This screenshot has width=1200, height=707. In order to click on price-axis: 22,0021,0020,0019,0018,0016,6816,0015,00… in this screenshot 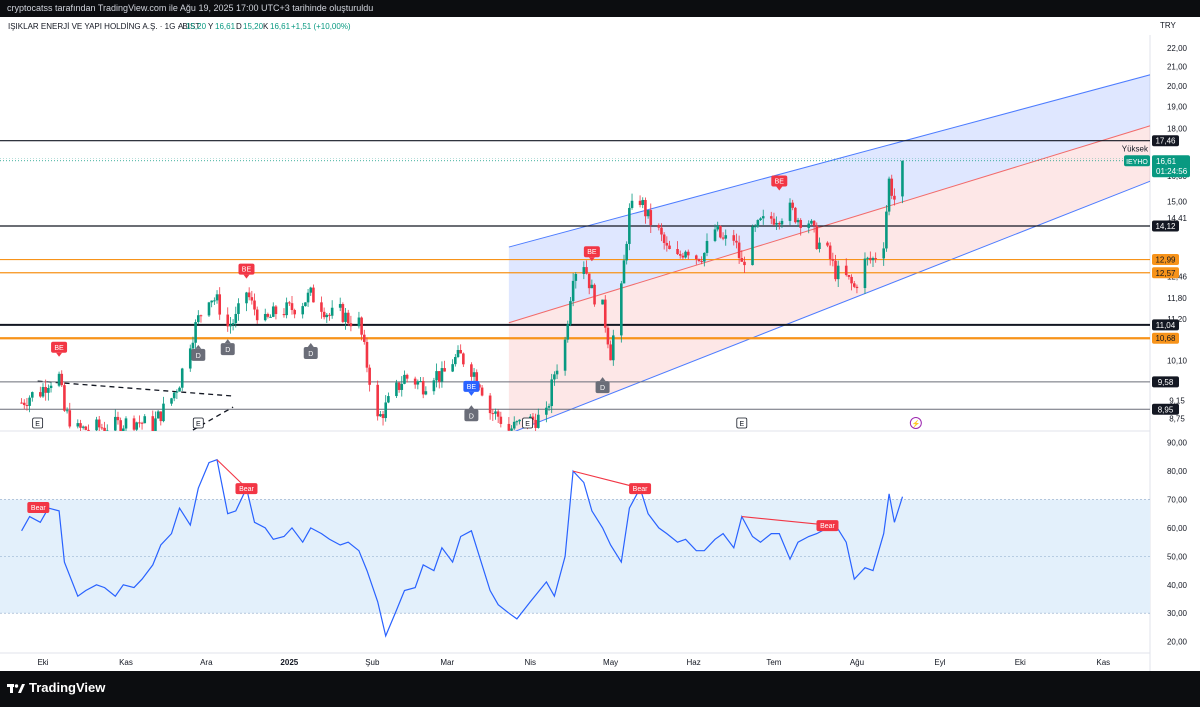, I will do `click(1177, 234)`.